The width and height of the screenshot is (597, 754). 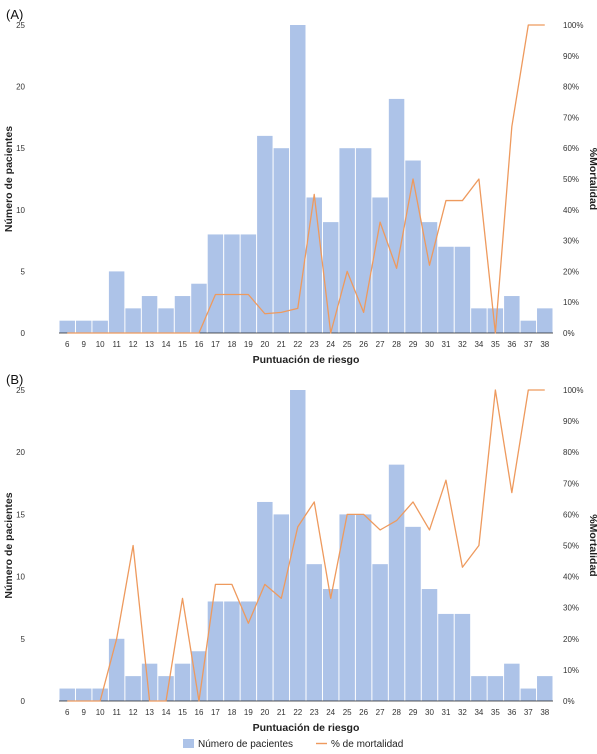 I want to click on y-tick-b-25: 25, so click(x=20, y=390).